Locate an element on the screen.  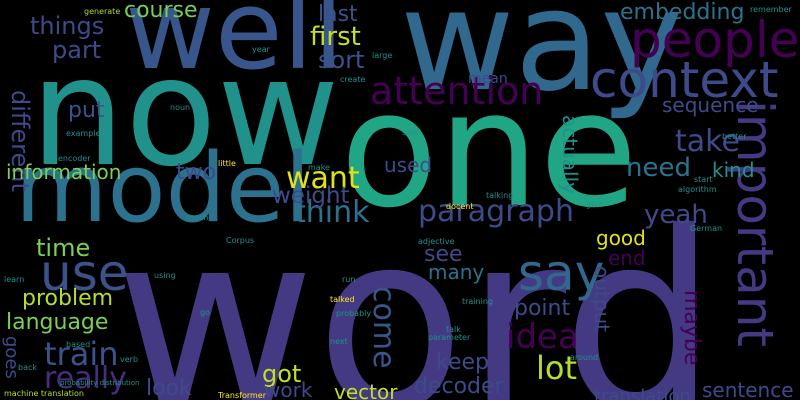
cloud-word-example: example is located at coordinates (83, 133).